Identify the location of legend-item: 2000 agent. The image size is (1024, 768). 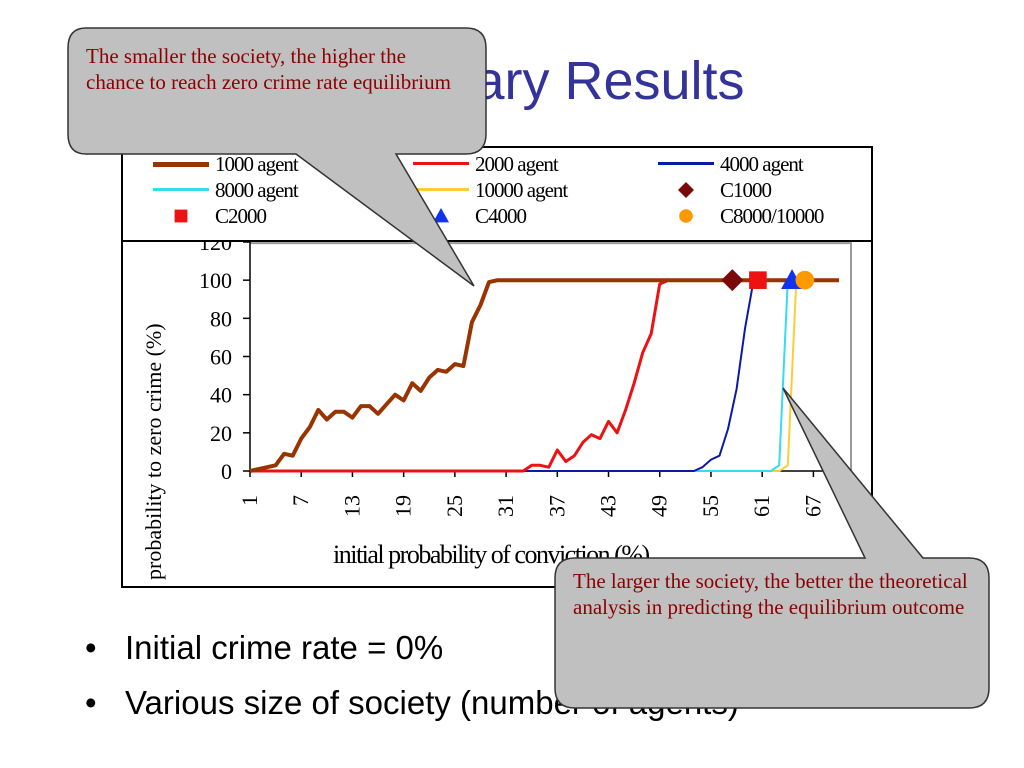
(486, 163).